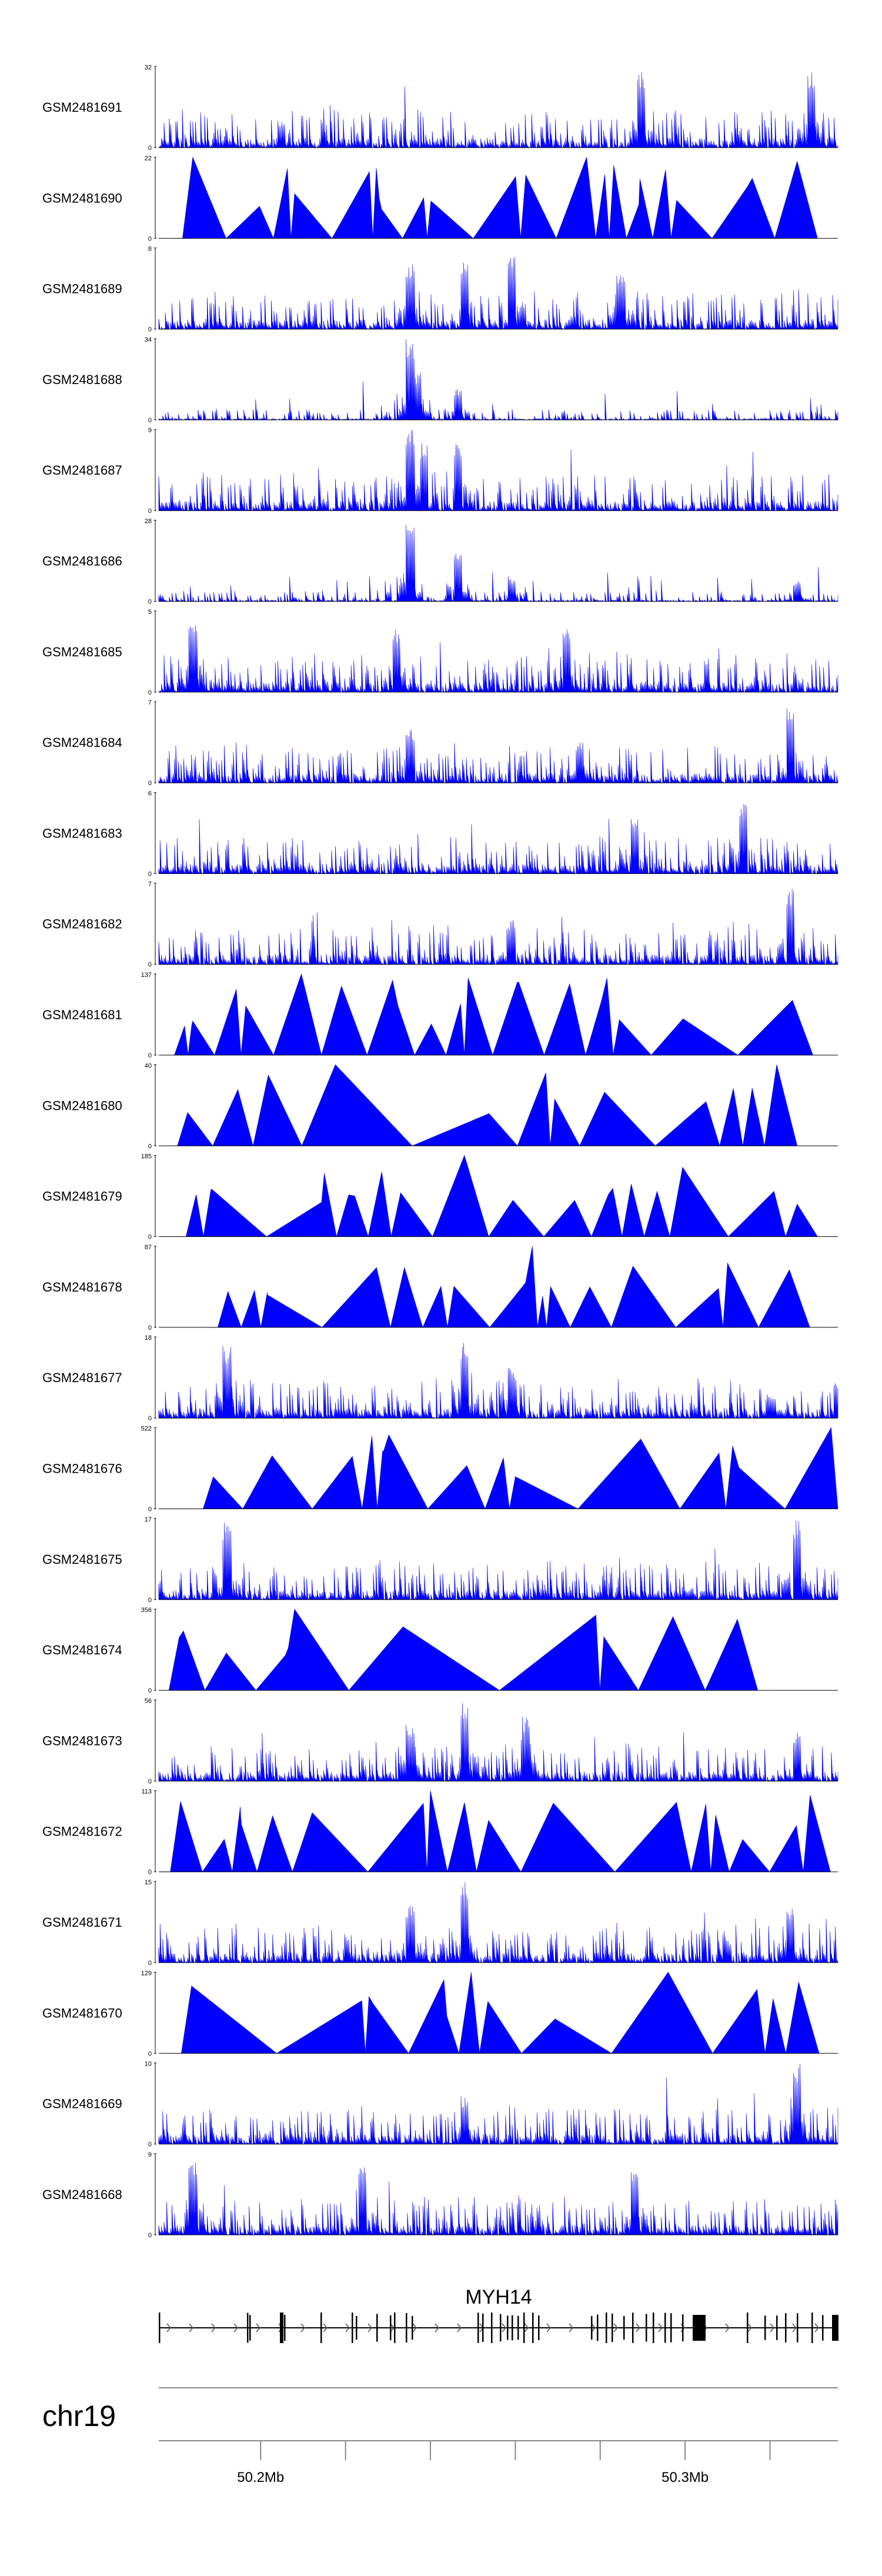 Image resolution: width=882 pixels, height=2576 pixels. Describe the element at coordinates (146, 1429) in the screenshot. I see `track-ymax-label: 522` at that location.